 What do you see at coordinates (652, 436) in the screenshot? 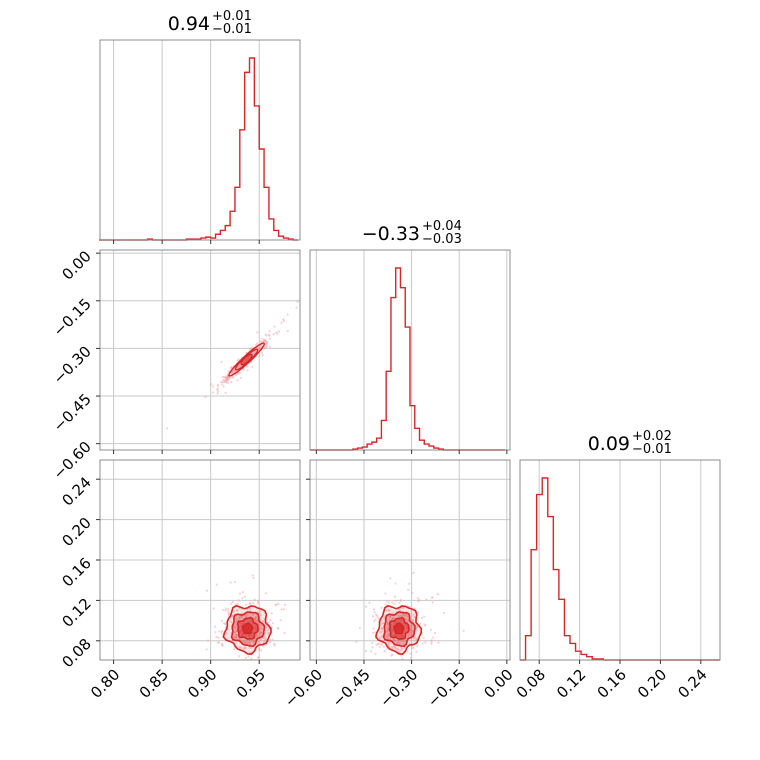
I see `title-plus-error: +0.02` at bounding box center [652, 436].